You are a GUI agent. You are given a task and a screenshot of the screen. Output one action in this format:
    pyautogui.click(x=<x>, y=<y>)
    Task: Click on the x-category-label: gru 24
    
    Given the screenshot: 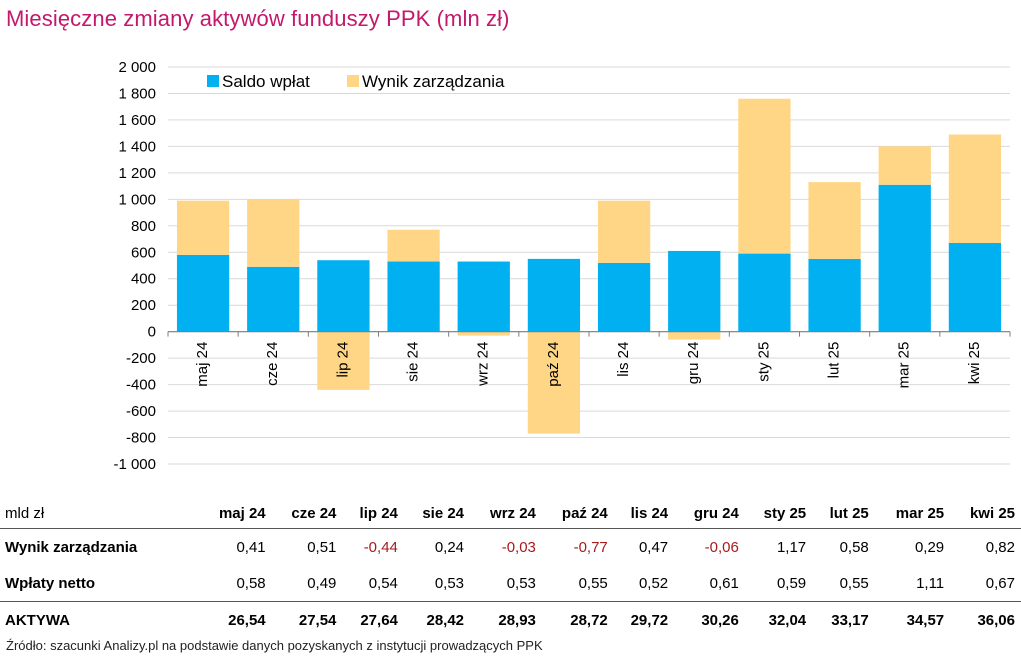 What is the action you would take?
    pyautogui.click(x=693, y=363)
    